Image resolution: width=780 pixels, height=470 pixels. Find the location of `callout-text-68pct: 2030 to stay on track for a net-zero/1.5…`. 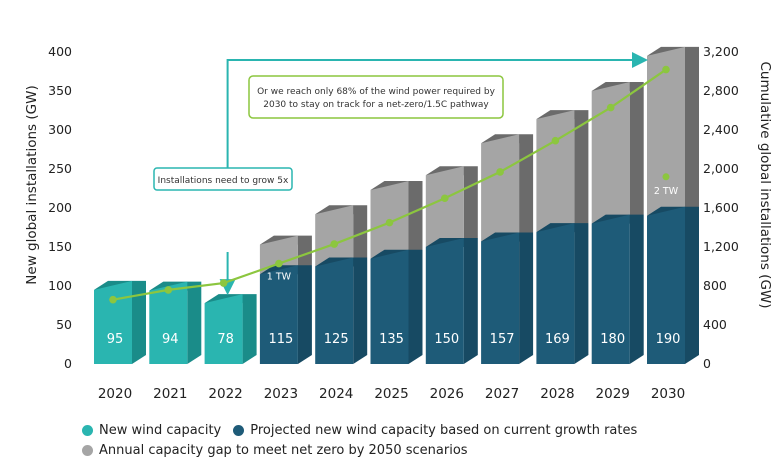

callout-text-68pct: 2030 to stay on track for a net-zero/1.5… is located at coordinates (376, 105).